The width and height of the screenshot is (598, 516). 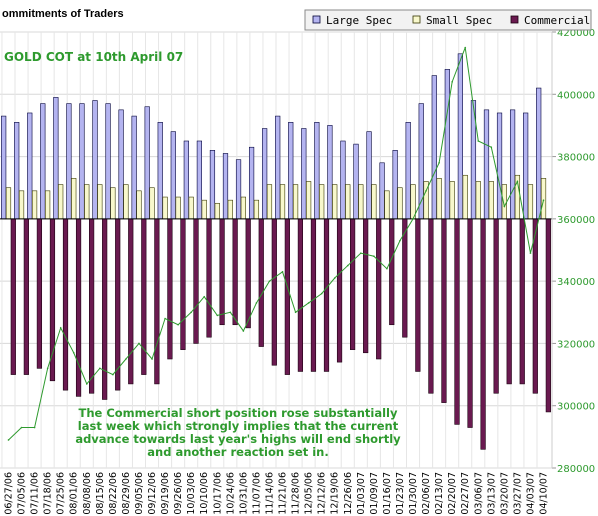 What do you see at coordinates (361, 493) in the screenshot?
I see `x-tick-label-27: 01/03/07` at bounding box center [361, 493].